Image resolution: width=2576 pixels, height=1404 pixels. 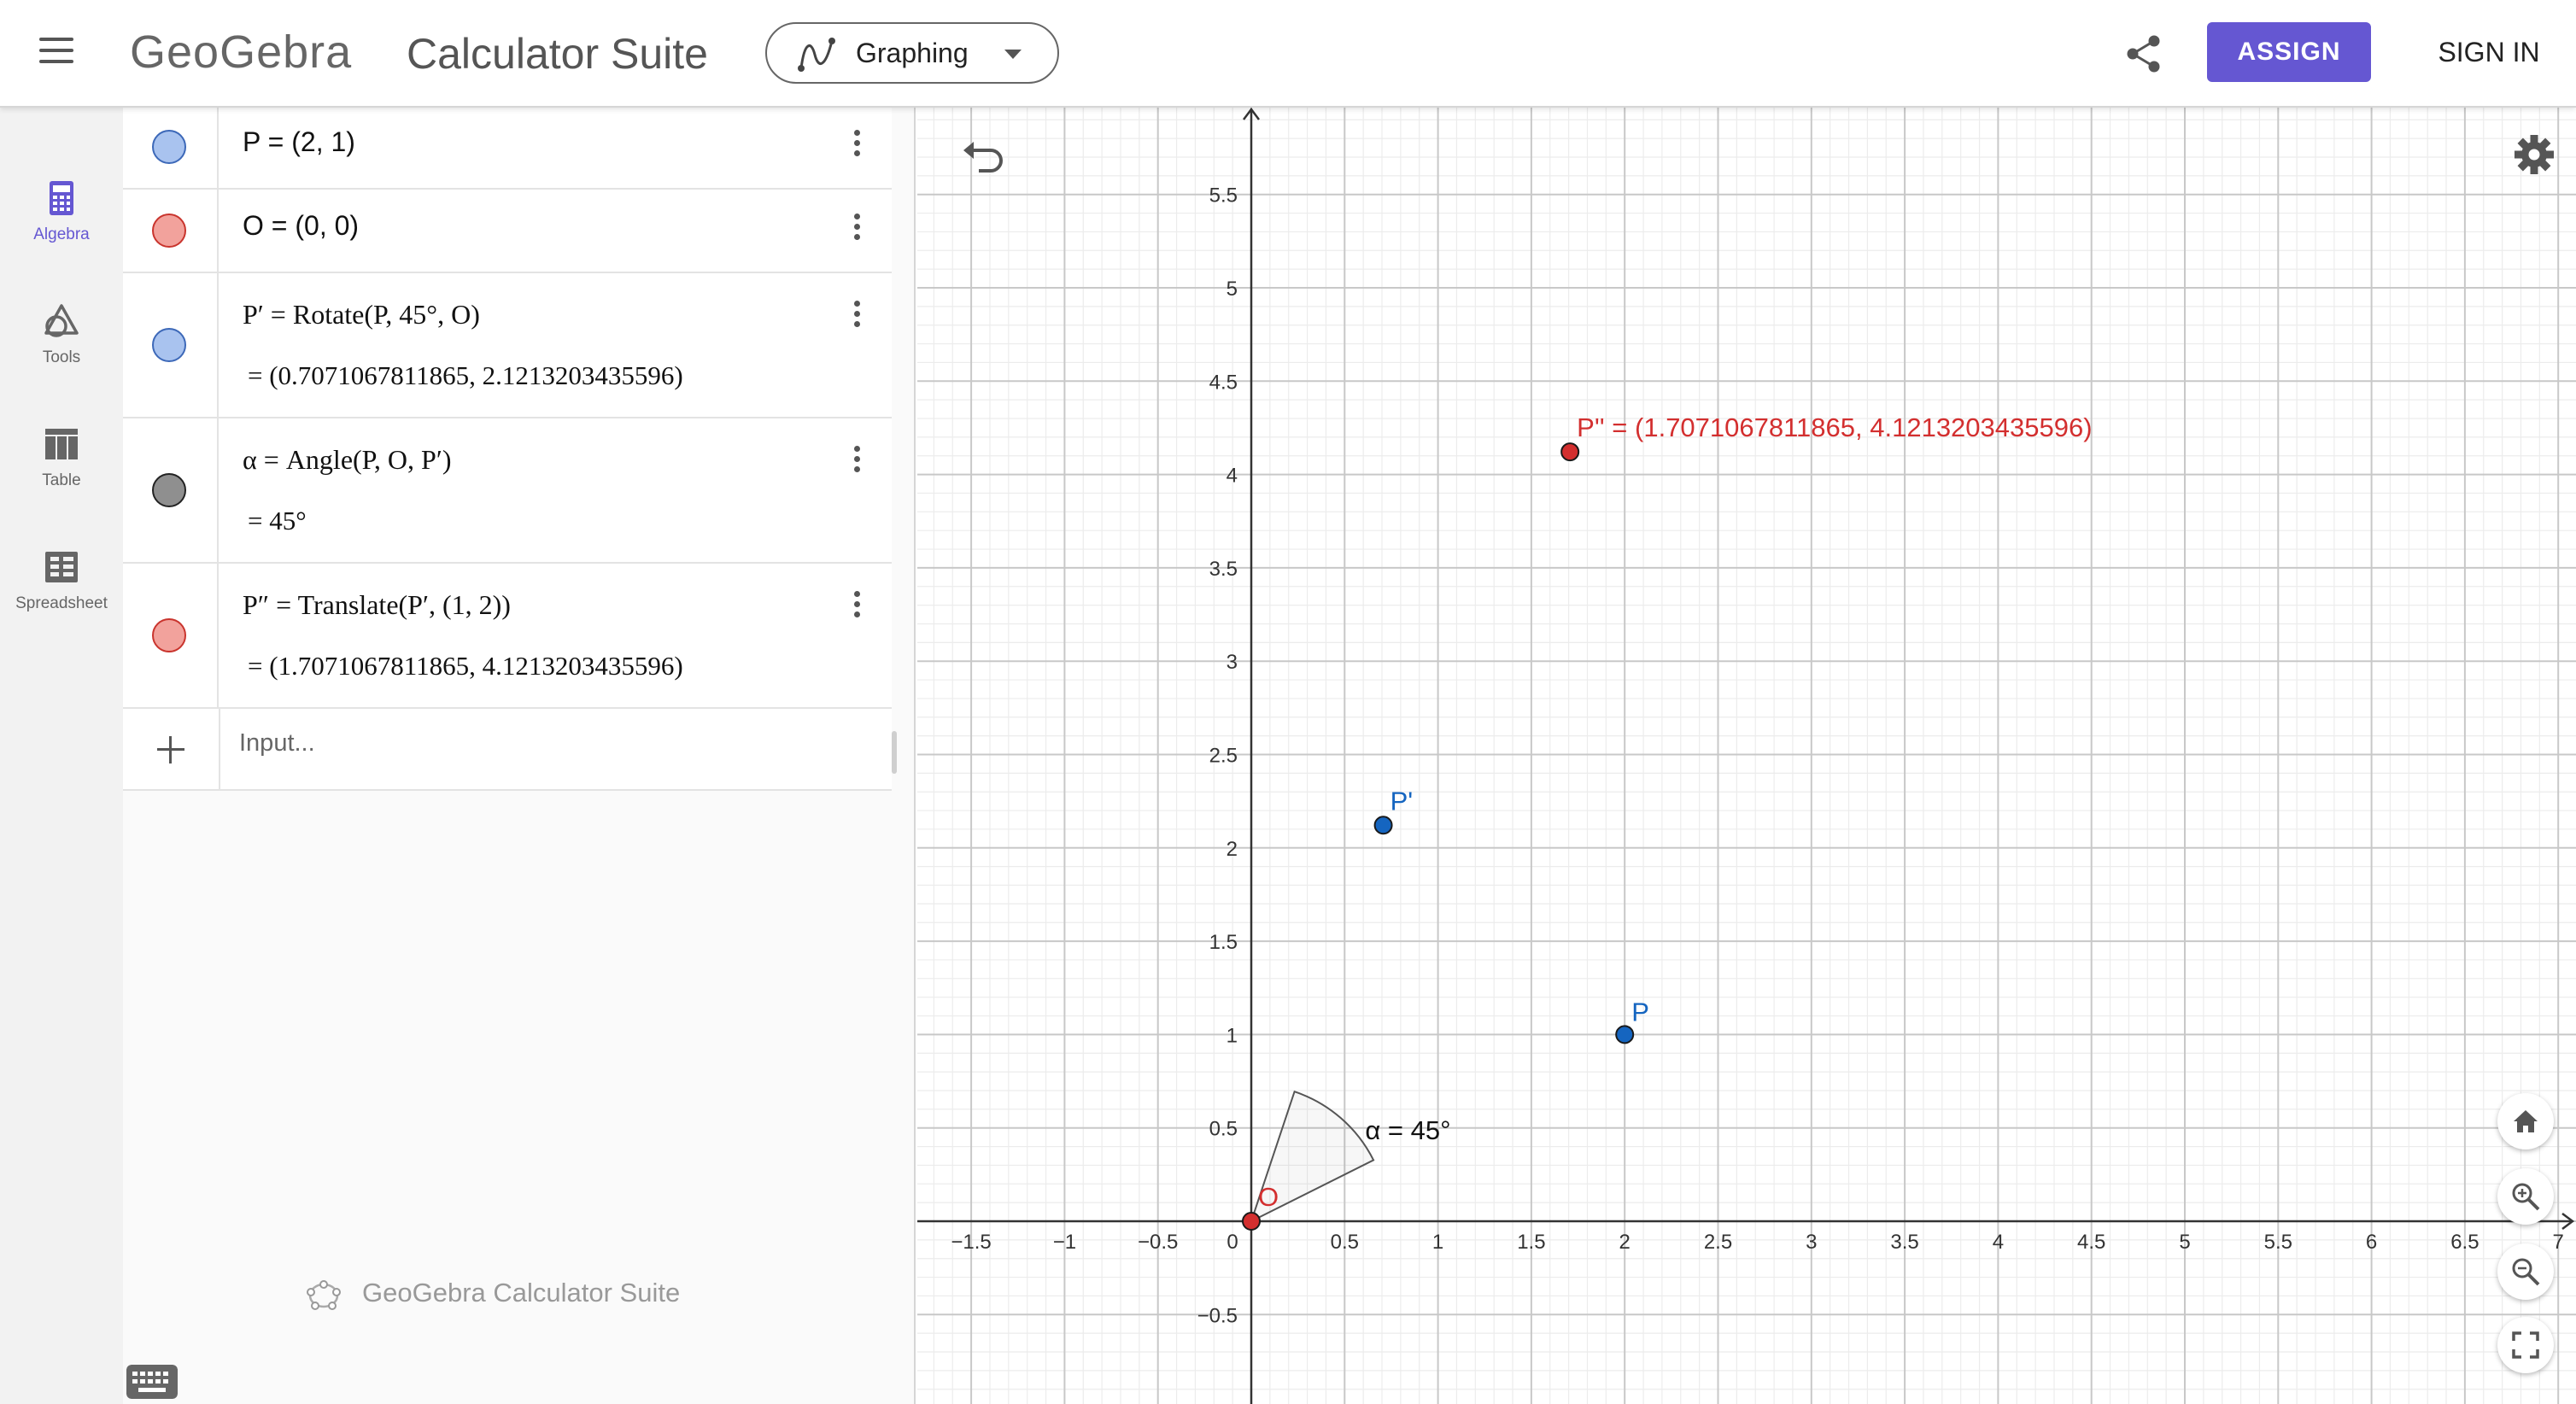 I want to click on calculator-icon, so click(x=61, y=198).